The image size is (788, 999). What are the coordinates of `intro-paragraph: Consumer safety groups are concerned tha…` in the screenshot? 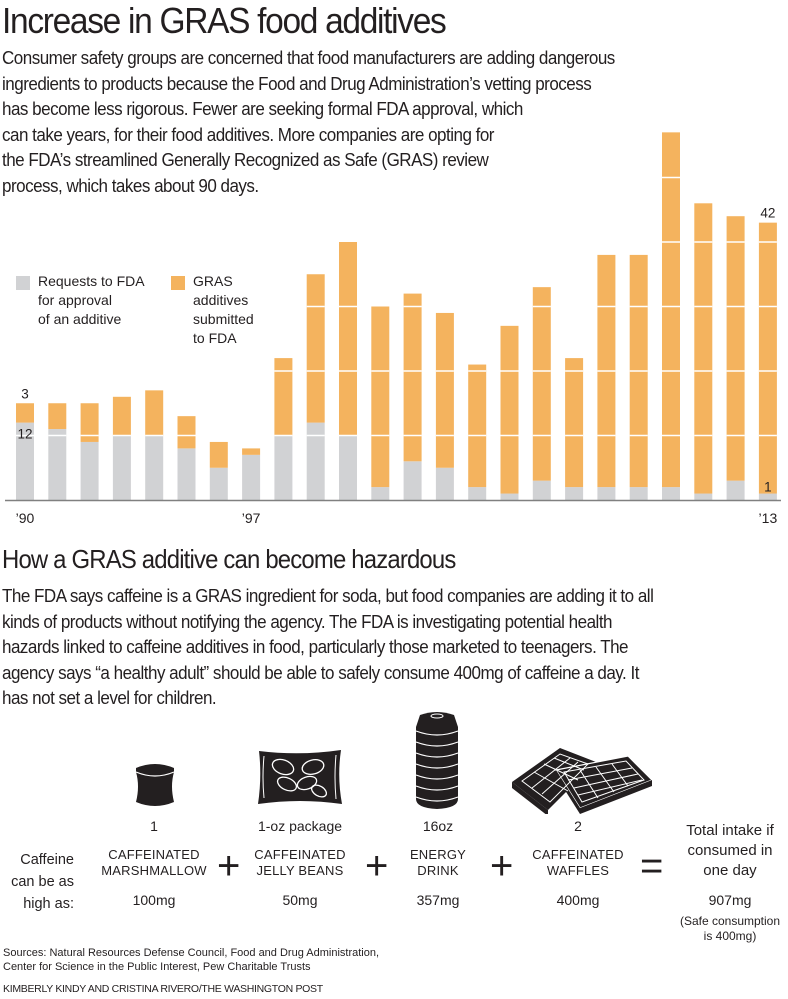 It's located at (308, 122).